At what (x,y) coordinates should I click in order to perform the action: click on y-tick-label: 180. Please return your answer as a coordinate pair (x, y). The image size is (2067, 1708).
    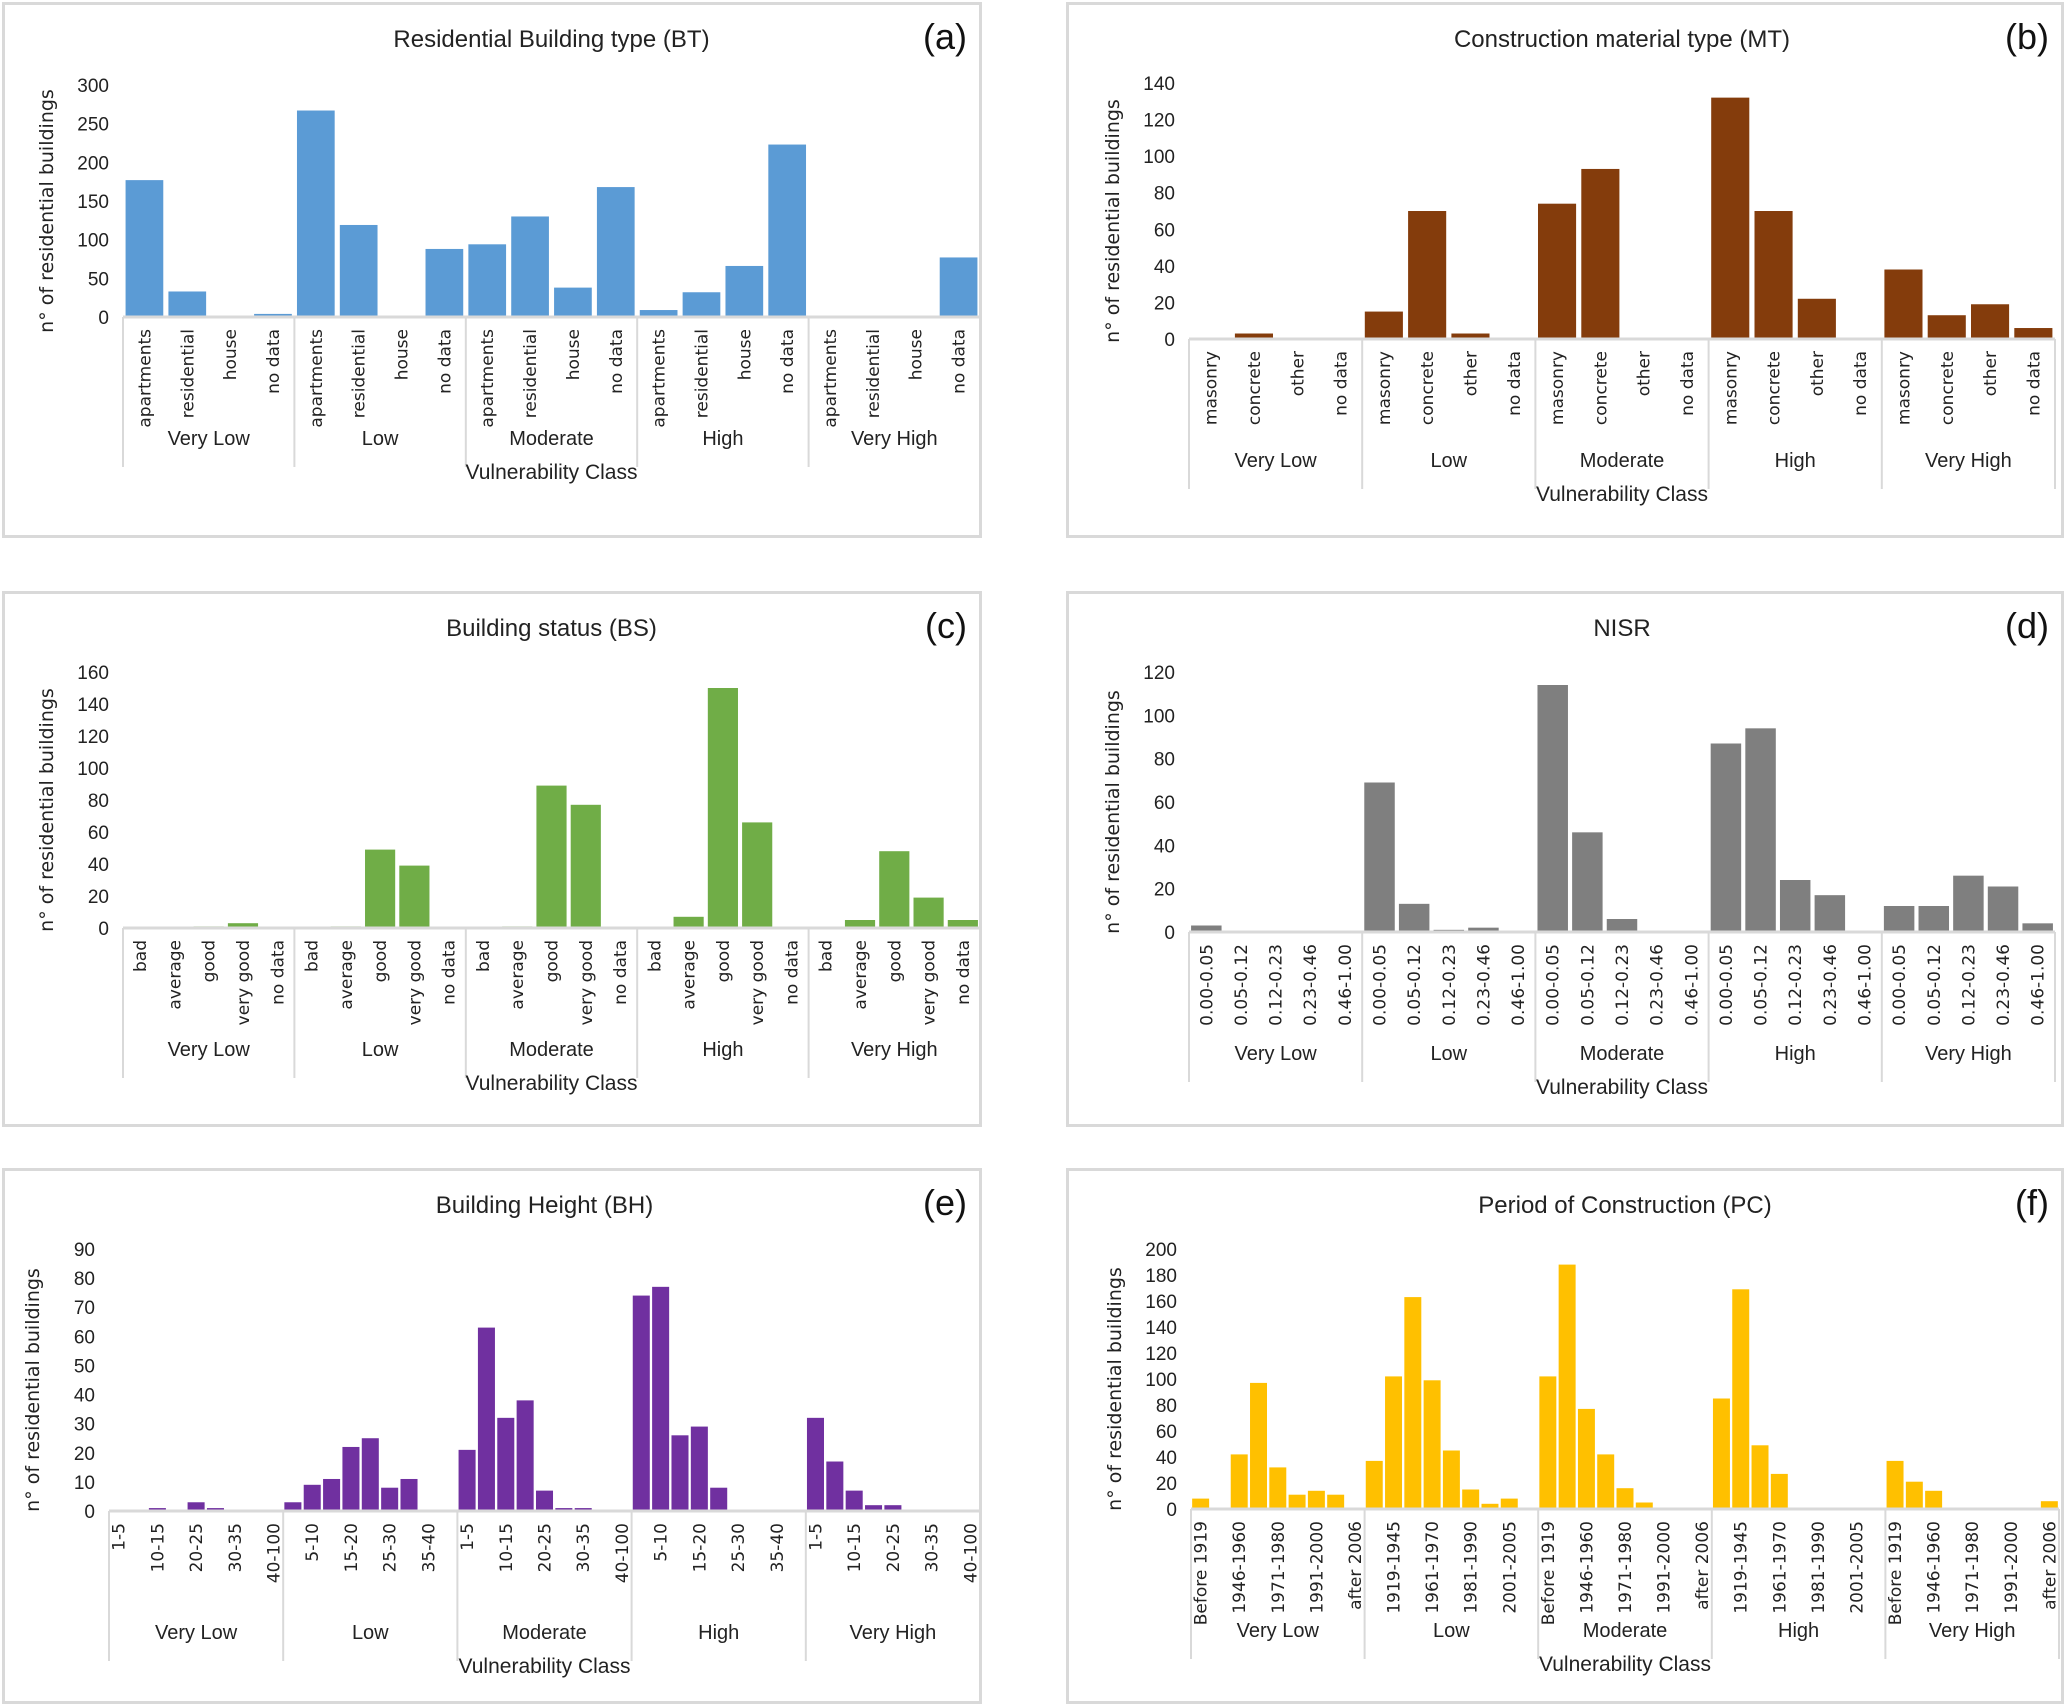
    Looking at the image, I should click on (1161, 1276).